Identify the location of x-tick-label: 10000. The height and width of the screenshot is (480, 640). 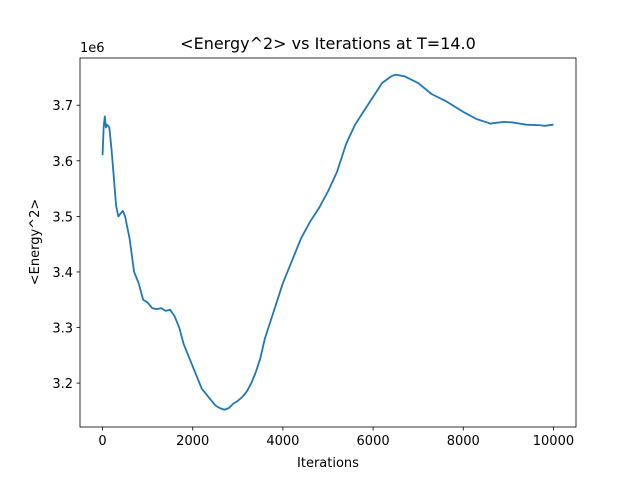
(553, 441).